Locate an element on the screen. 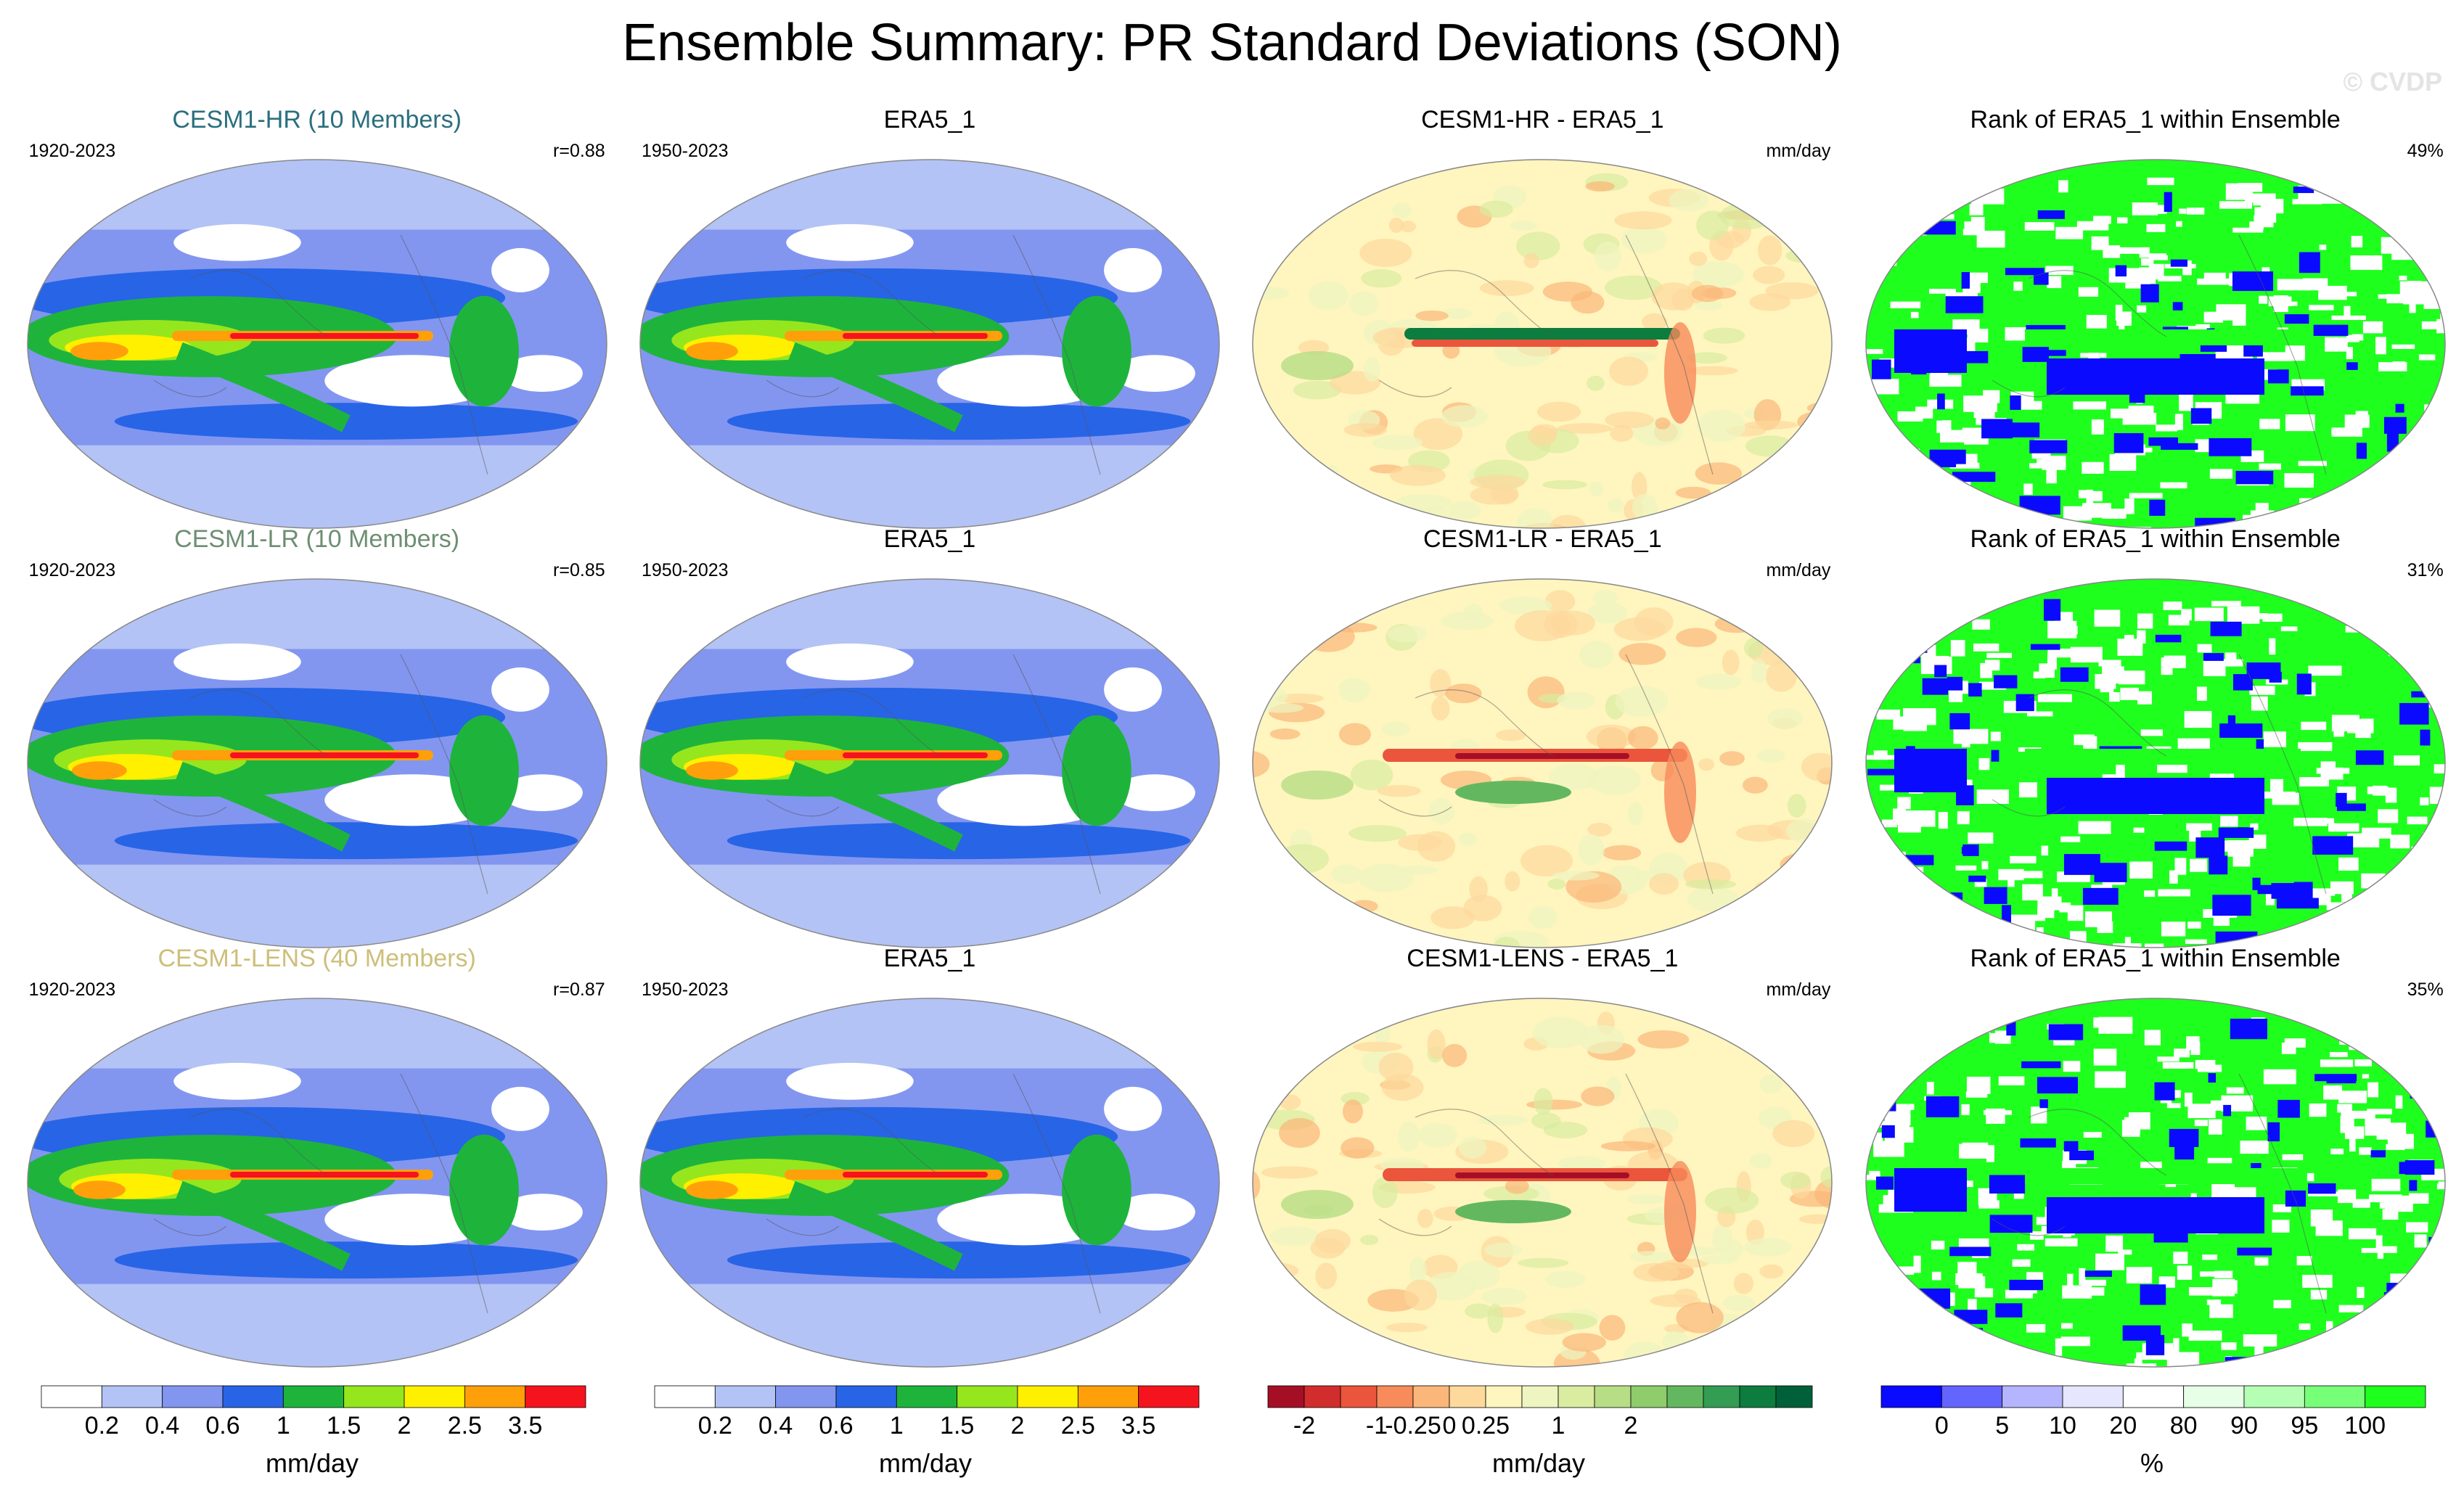 The height and width of the screenshot is (1491, 2464). pattern-correlation: r=0.85 is located at coordinates (579, 570).